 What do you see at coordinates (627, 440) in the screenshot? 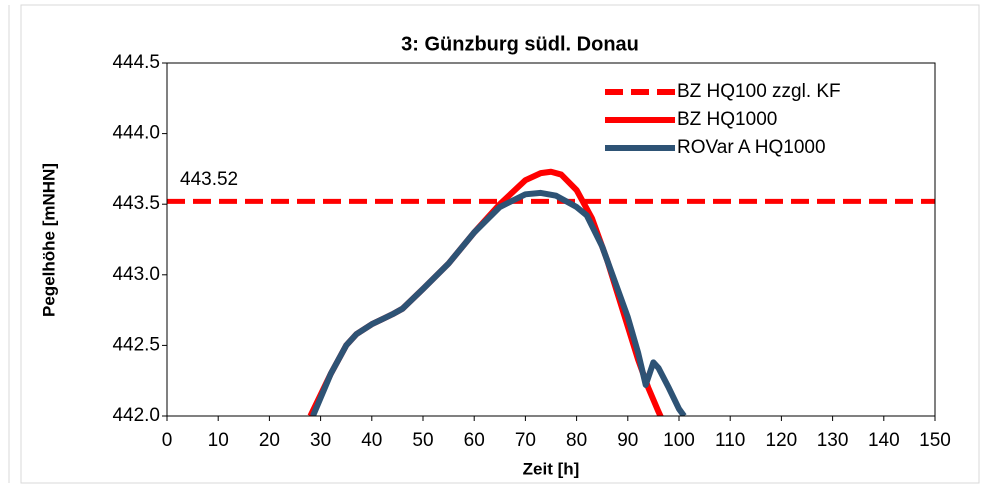
I see `x-tick-label: 90` at bounding box center [627, 440].